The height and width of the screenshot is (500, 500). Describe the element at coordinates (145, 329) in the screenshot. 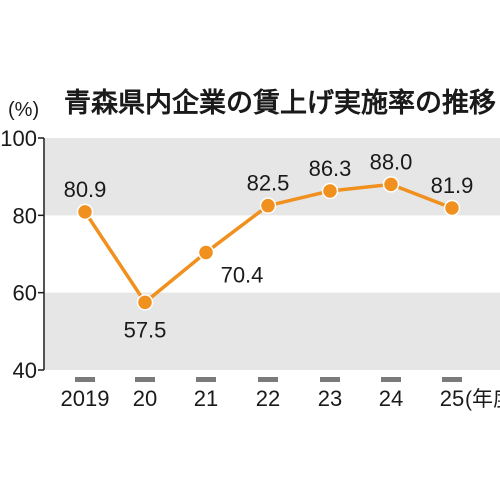

I see `data-label-20: 57.5` at that location.